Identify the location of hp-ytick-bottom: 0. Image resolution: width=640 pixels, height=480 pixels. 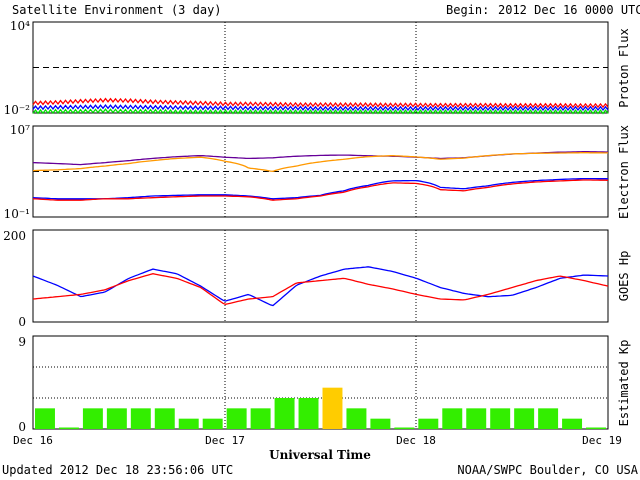
(22, 322).